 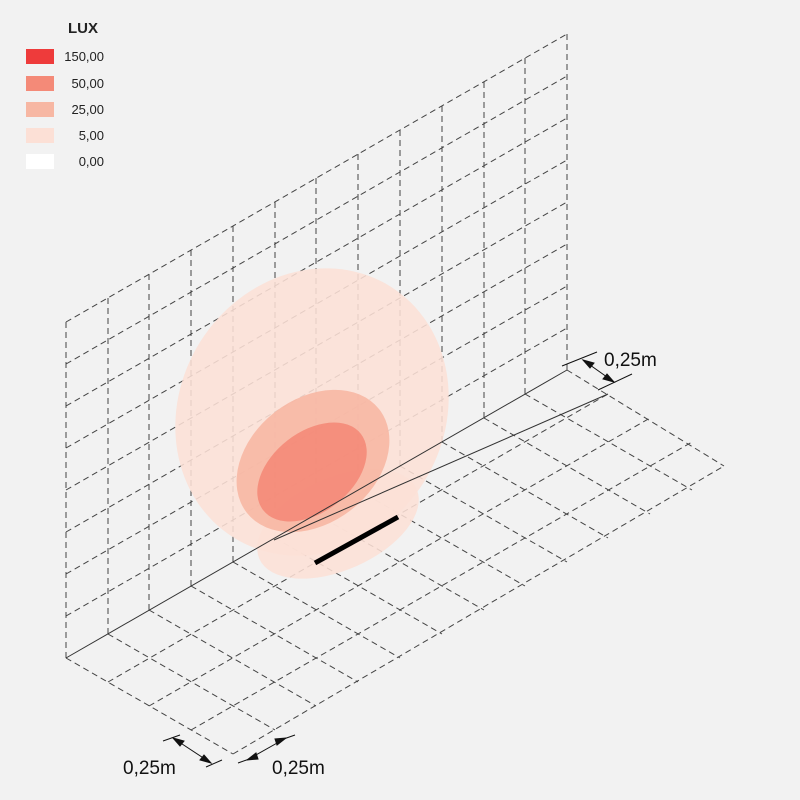 I want to click on legend-item-150: 150,00, so click(x=82, y=57).